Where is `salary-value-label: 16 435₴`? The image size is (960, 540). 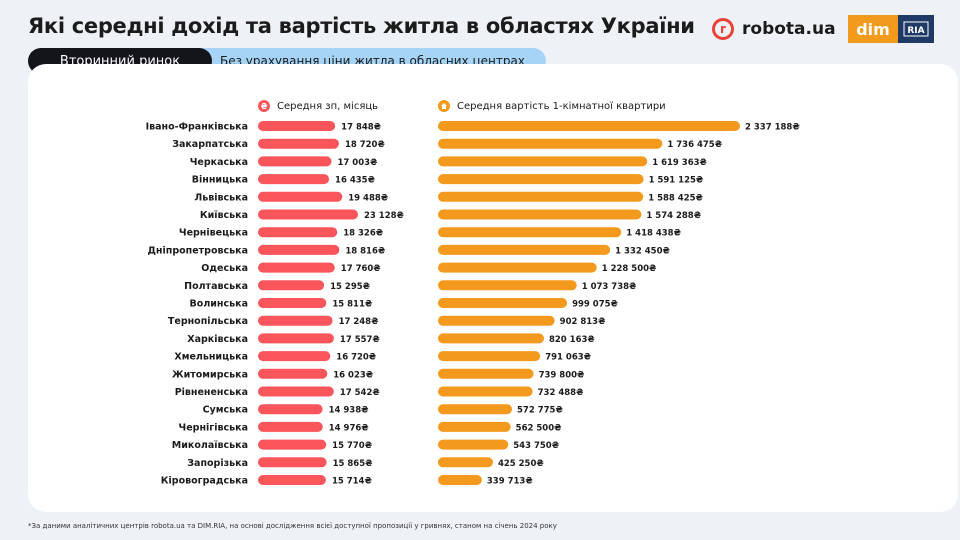 salary-value-label: 16 435₴ is located at coordinates (355, 181).